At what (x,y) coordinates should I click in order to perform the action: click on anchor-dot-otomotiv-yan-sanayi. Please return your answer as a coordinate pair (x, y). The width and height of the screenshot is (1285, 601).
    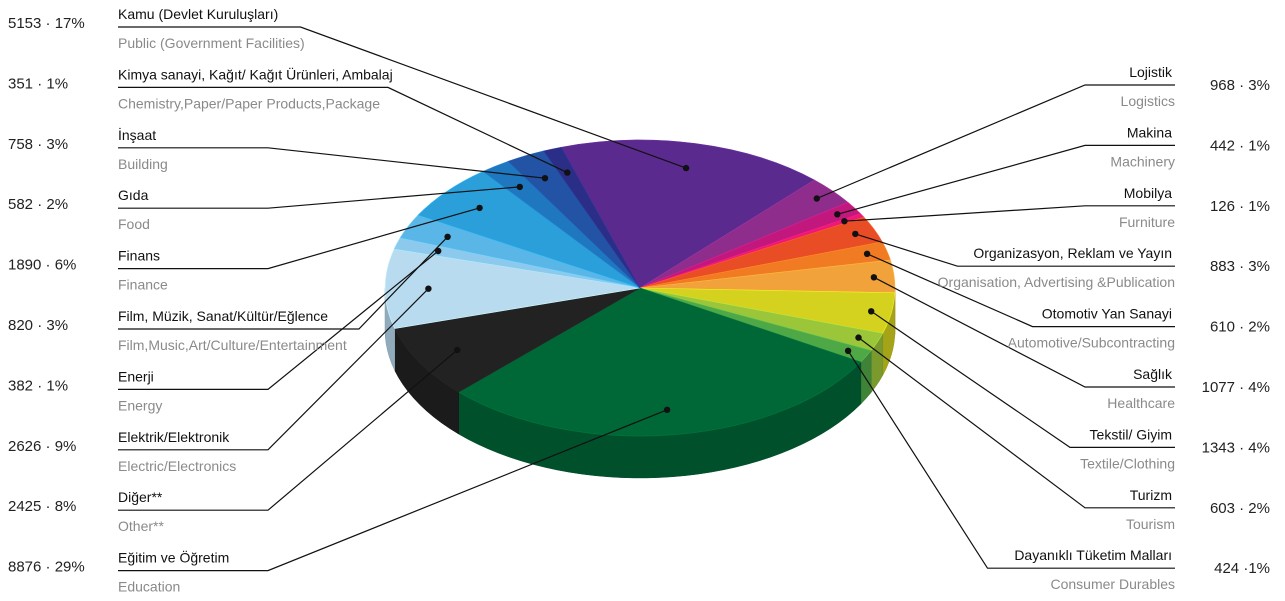
    Looking at the image, I should click on (867, 253).